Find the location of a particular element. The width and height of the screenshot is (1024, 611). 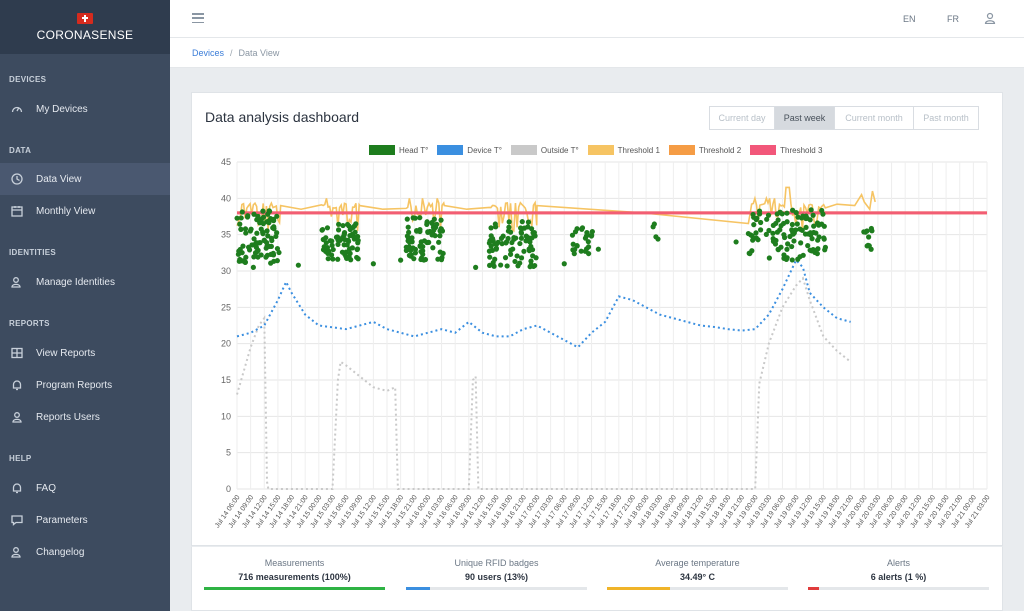

breadcrumb-current: Data View is located at coordinates (259, 52).